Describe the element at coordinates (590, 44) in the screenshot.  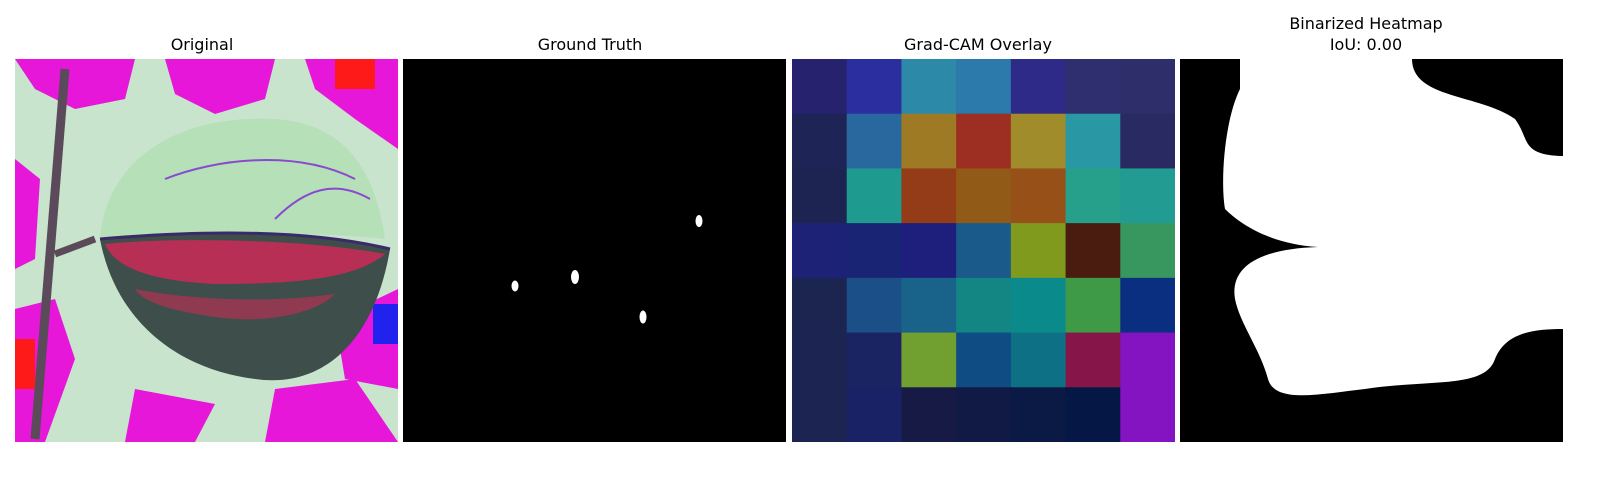
I see `ground-truth-title: Ground Truth` at that location.